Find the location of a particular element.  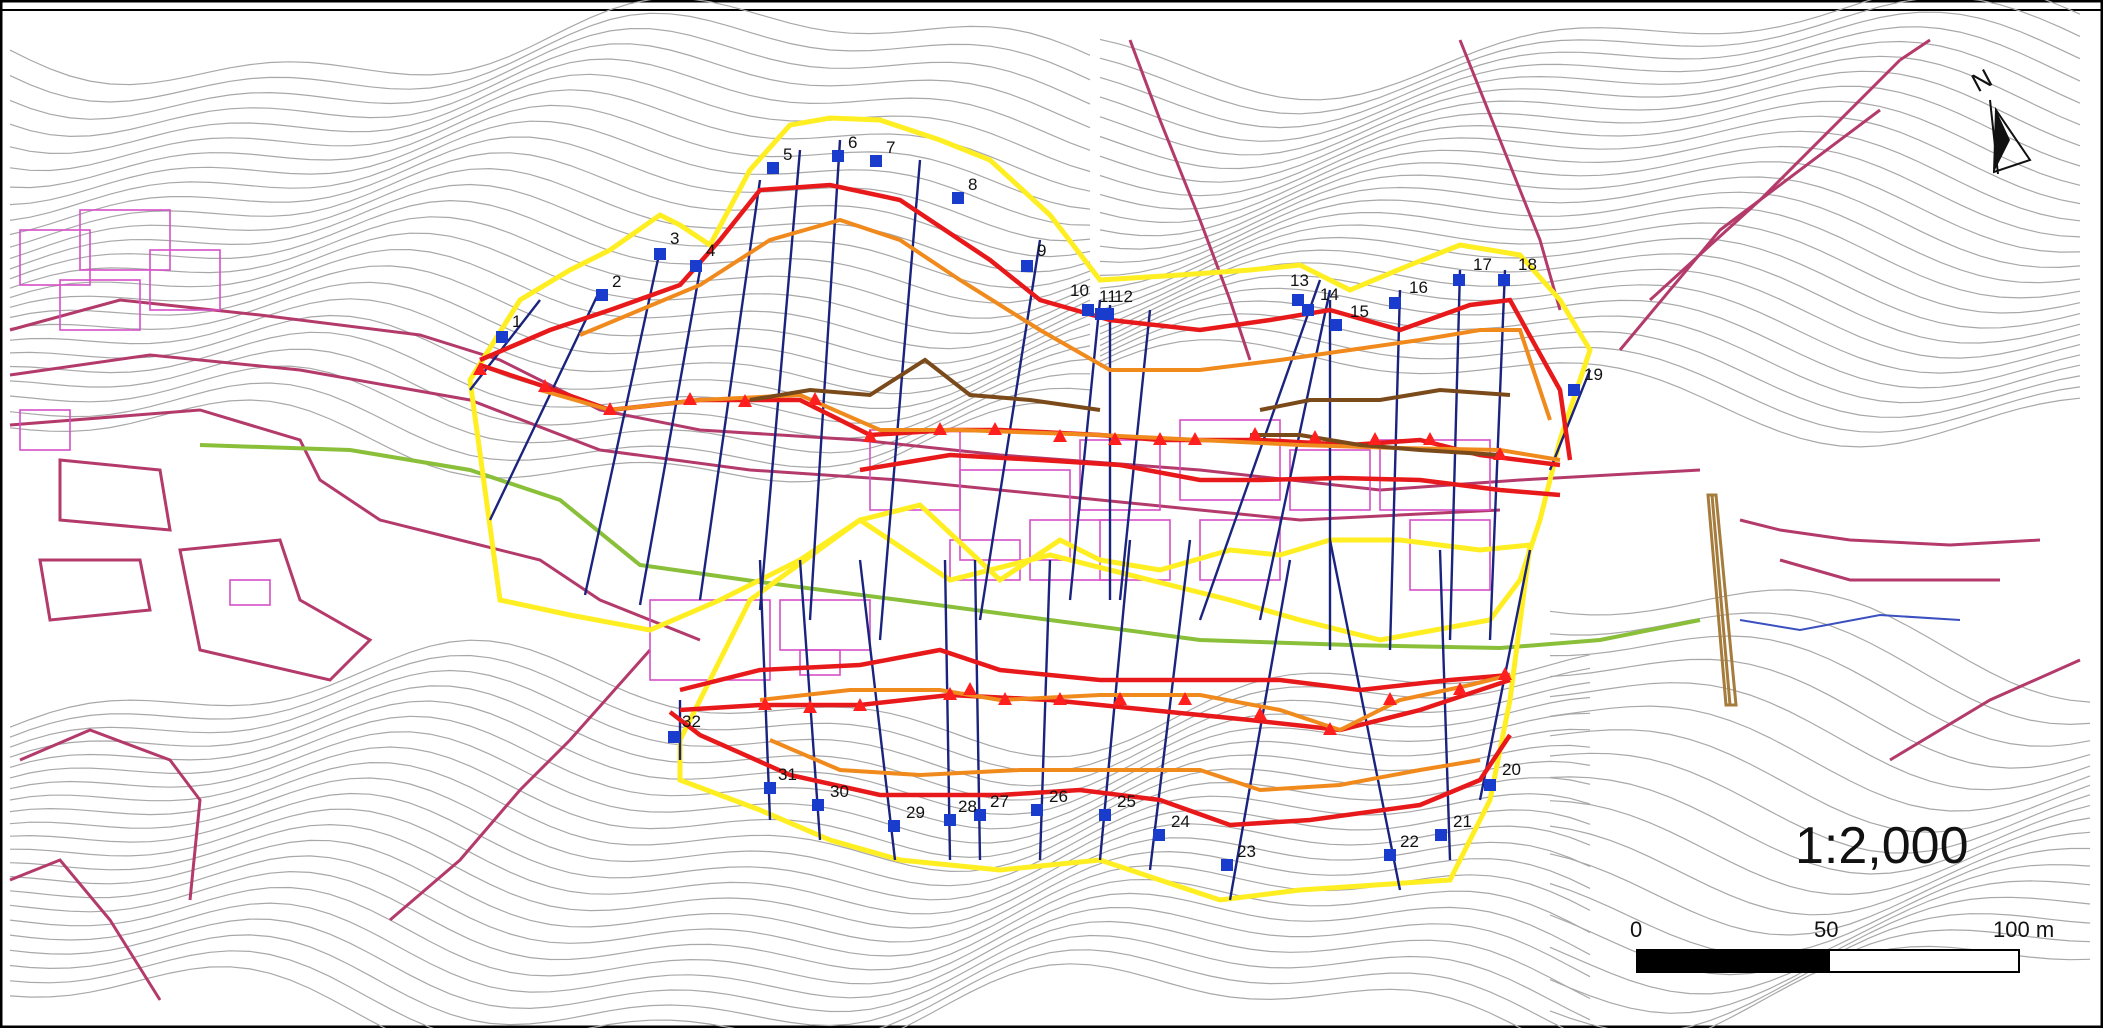

survey-point-label: 13 is located at coordinates (1299, 280).